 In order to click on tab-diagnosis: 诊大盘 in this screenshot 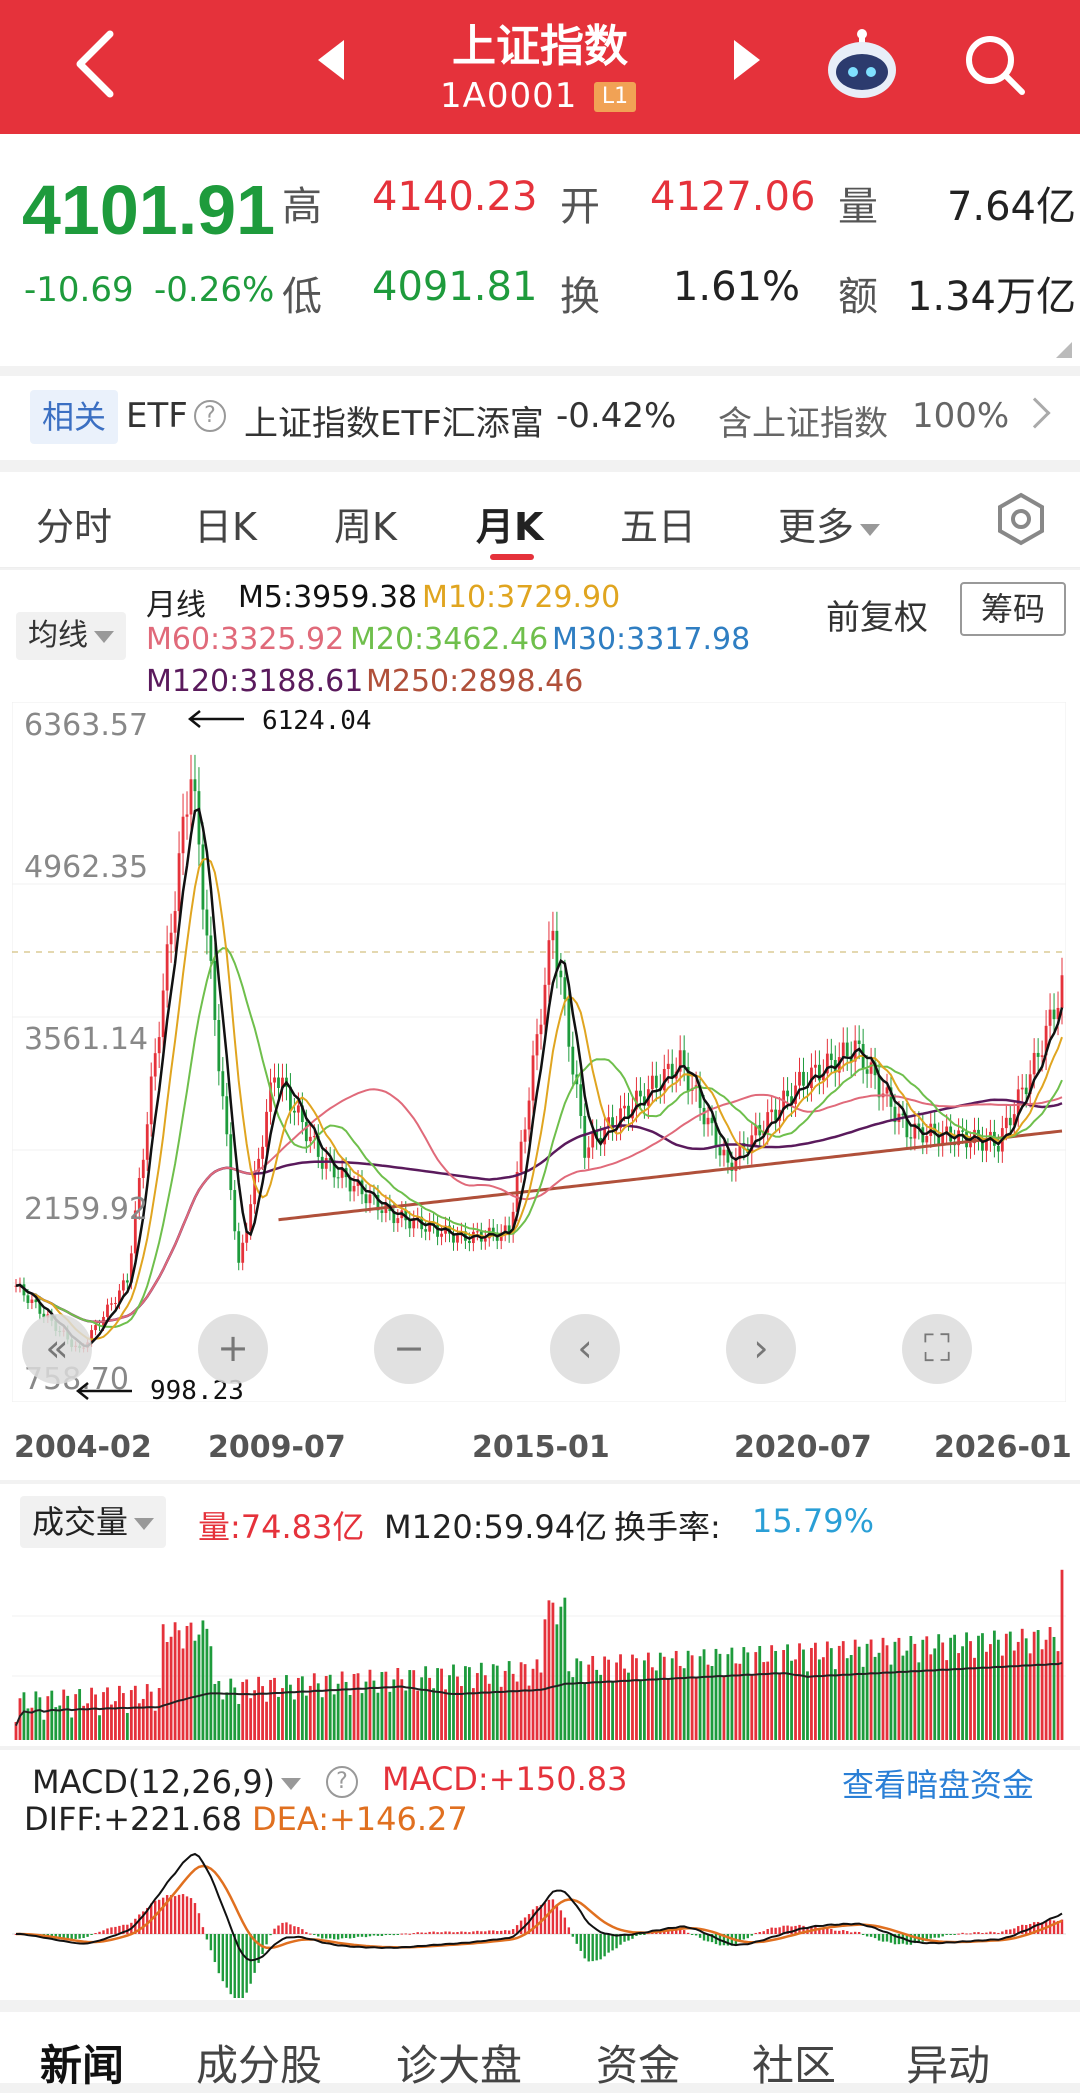, I will do `click(459, 2065)`.